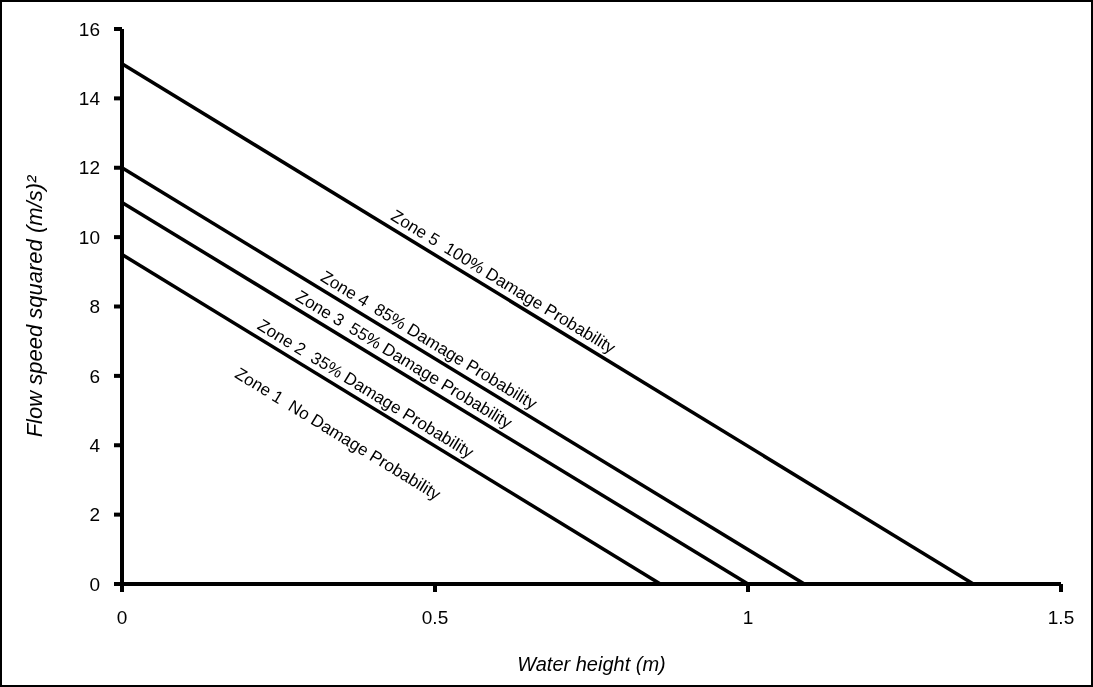 The width and height of the screenshot is (1093, 687). What do you see at coordinates (89, 237) in the screenshot?
I see `y-tick-label: 10` at bounding box center [89, 237].